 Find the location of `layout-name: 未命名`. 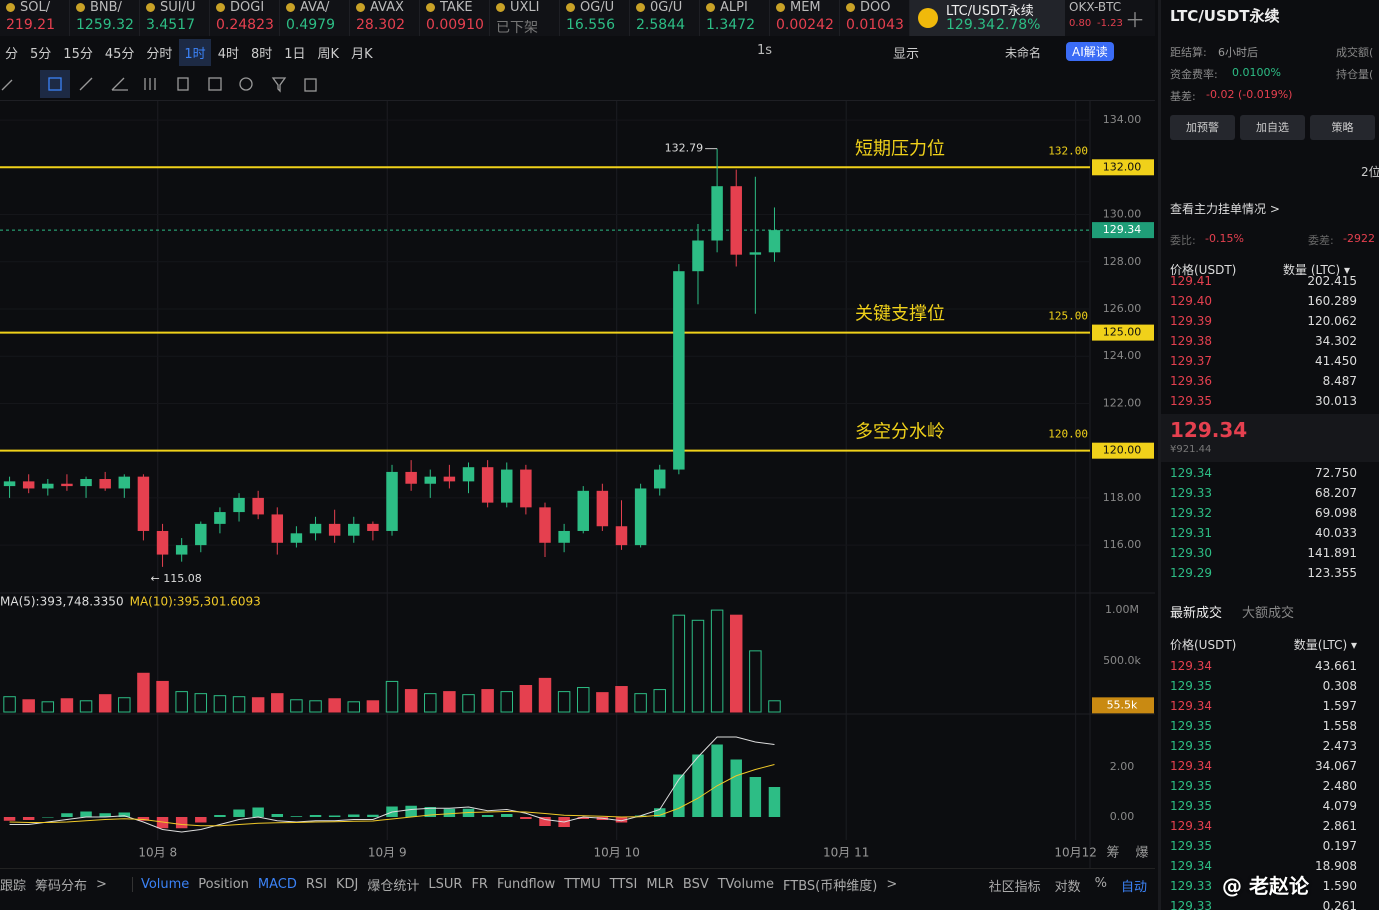

layout-name: 未命名 is located at coordinates (1023, 53).